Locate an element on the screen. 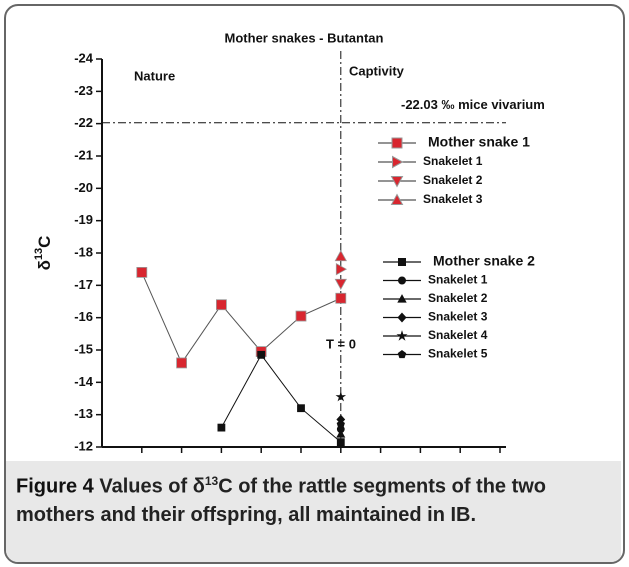 Image resolution: width=629 pixels, height=567 pixels. x-tick-label: 30 is located at coordinates (341, 460).